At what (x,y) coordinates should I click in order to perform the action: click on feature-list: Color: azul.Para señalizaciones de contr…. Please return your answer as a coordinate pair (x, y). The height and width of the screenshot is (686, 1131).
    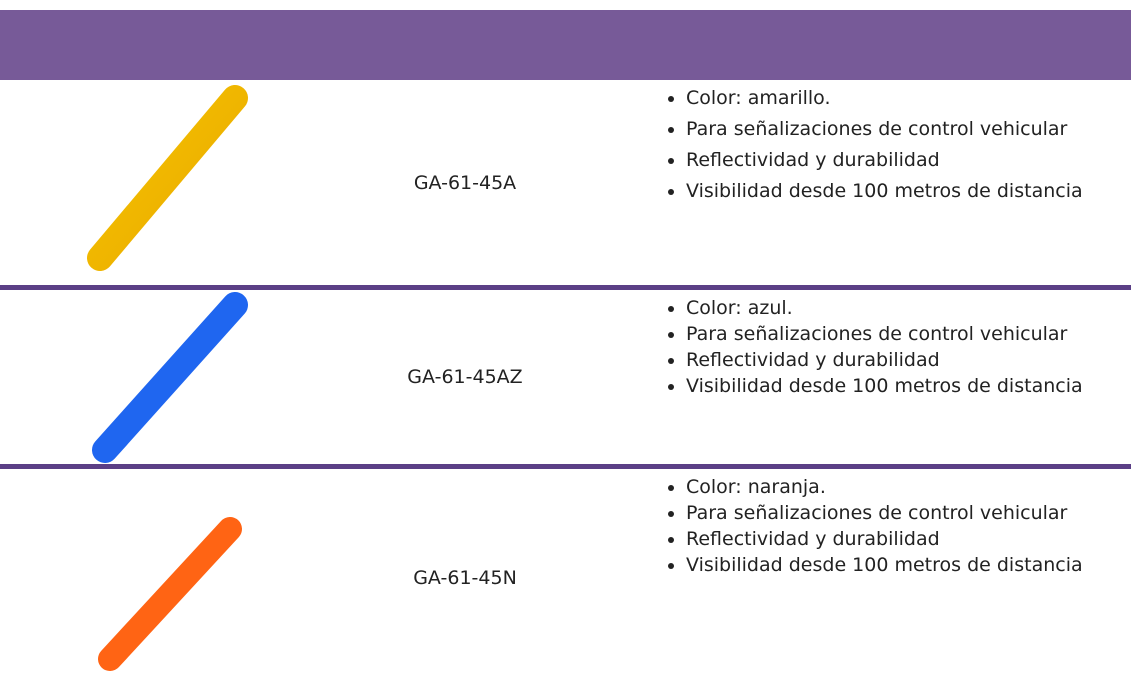
    Looking at the image, I should click on (885, 348).